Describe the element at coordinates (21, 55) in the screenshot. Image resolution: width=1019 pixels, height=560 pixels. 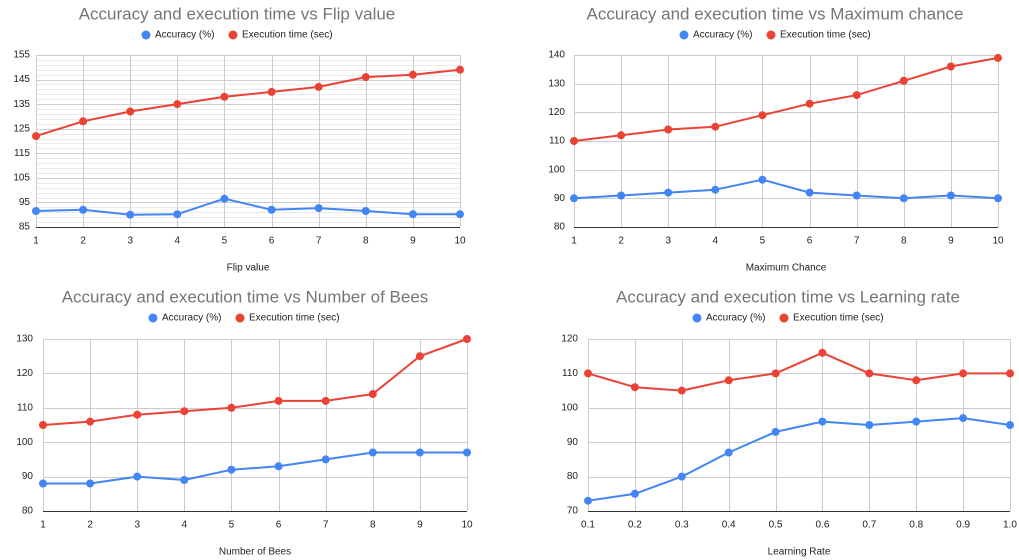
I see `y-tick-label: 155` at that location.